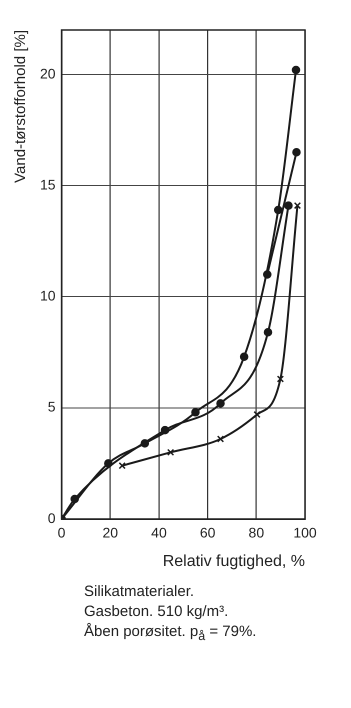 This screenshot has height=708, width=351. Describe the element at coordinates (52, 518) in the screenshot. I see `y-tick-label: 0` at that location.